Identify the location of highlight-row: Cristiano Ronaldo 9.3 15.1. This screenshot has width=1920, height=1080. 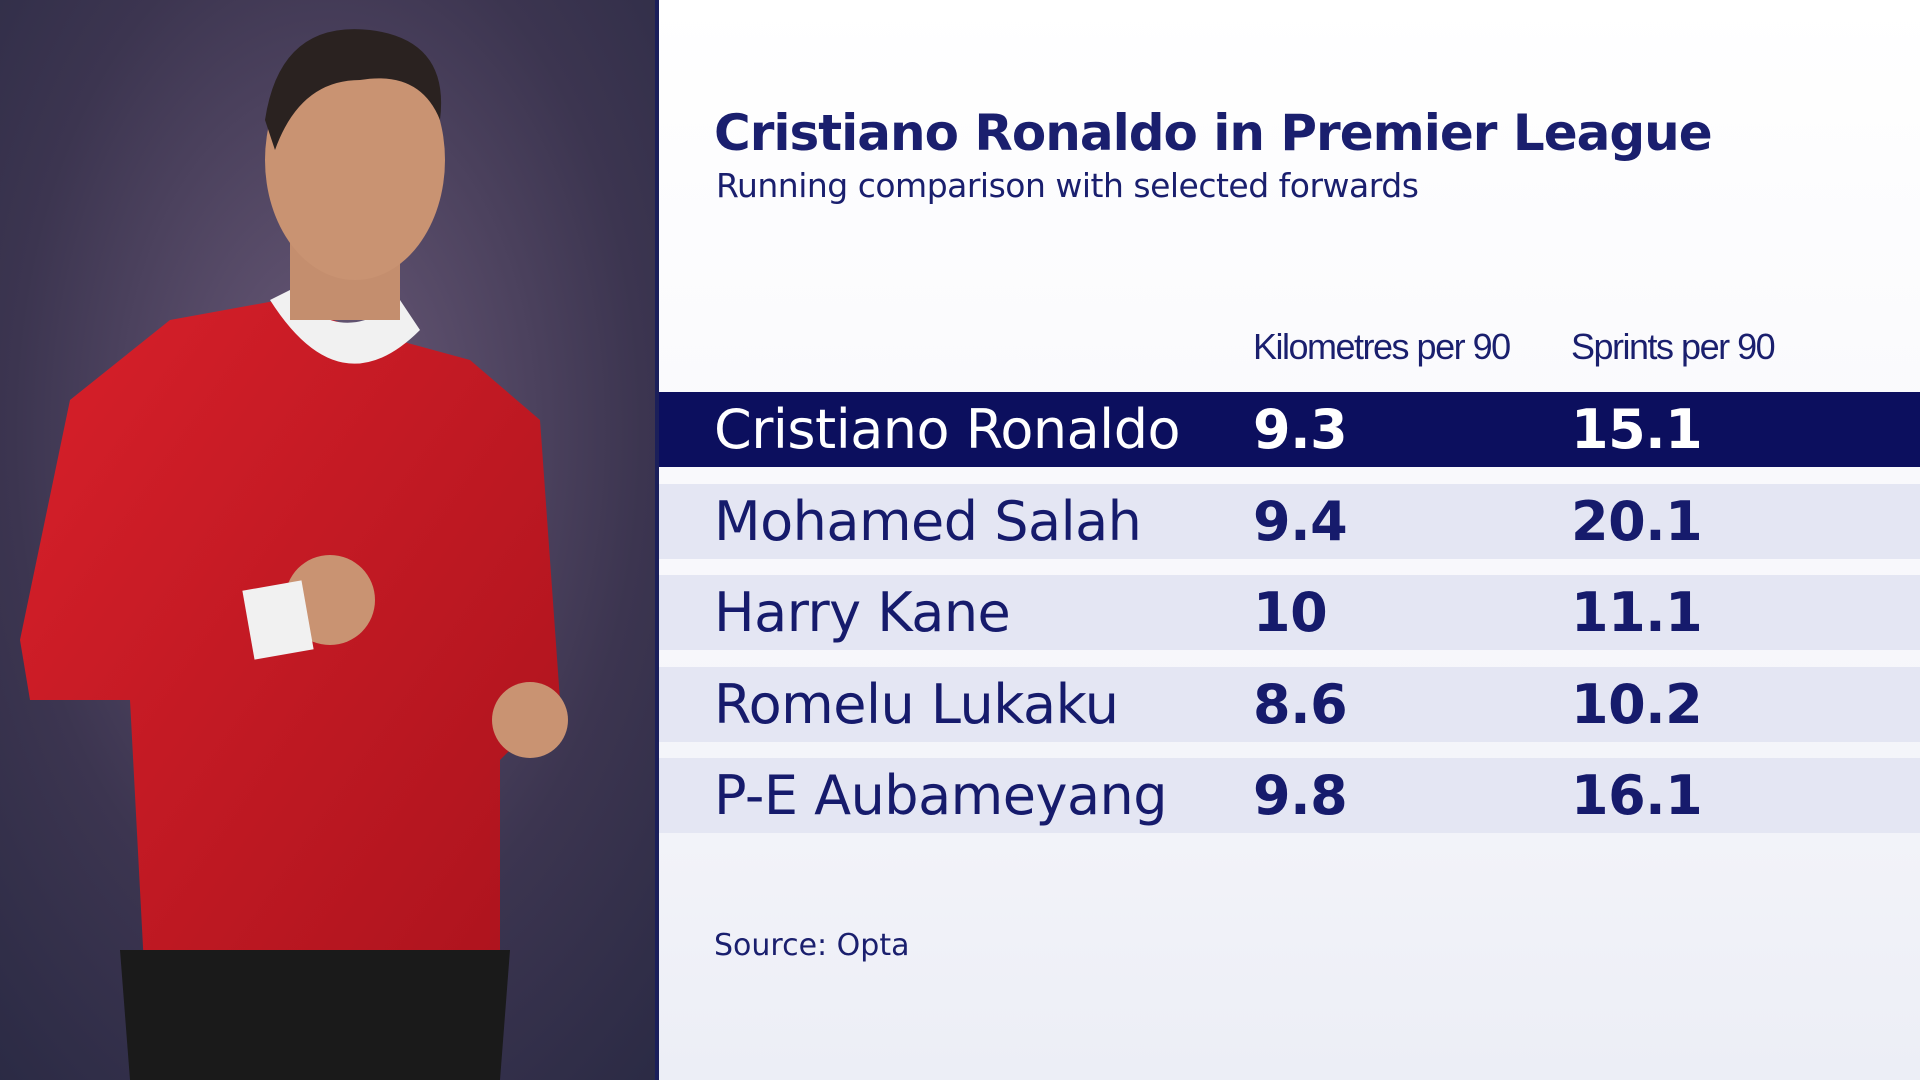
(1289, 429).